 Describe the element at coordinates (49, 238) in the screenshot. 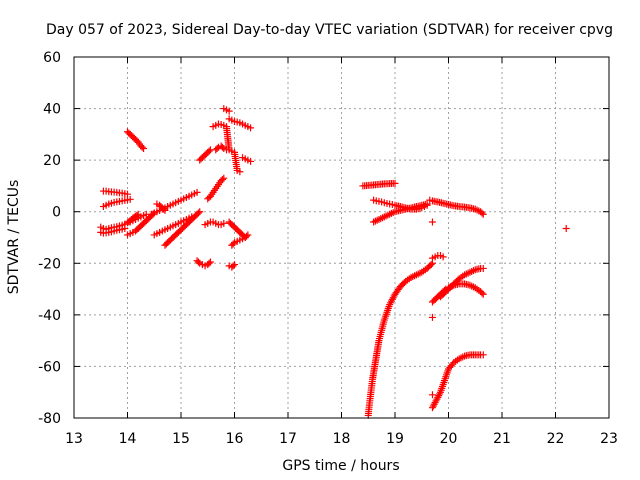

I see `y-tick-labels: 60 40 20 0 -20 -40 -60 -80` at that location.